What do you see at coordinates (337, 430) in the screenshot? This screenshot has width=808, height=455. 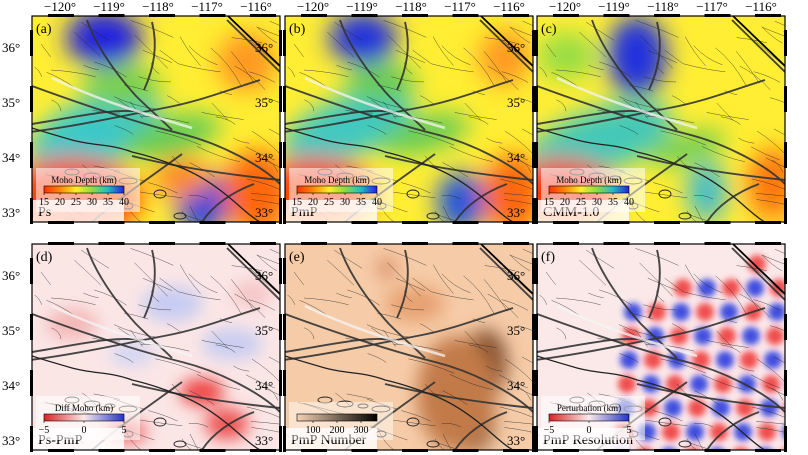 I see `colorbar-tick-label: 200` at bounding box center [337, 430].